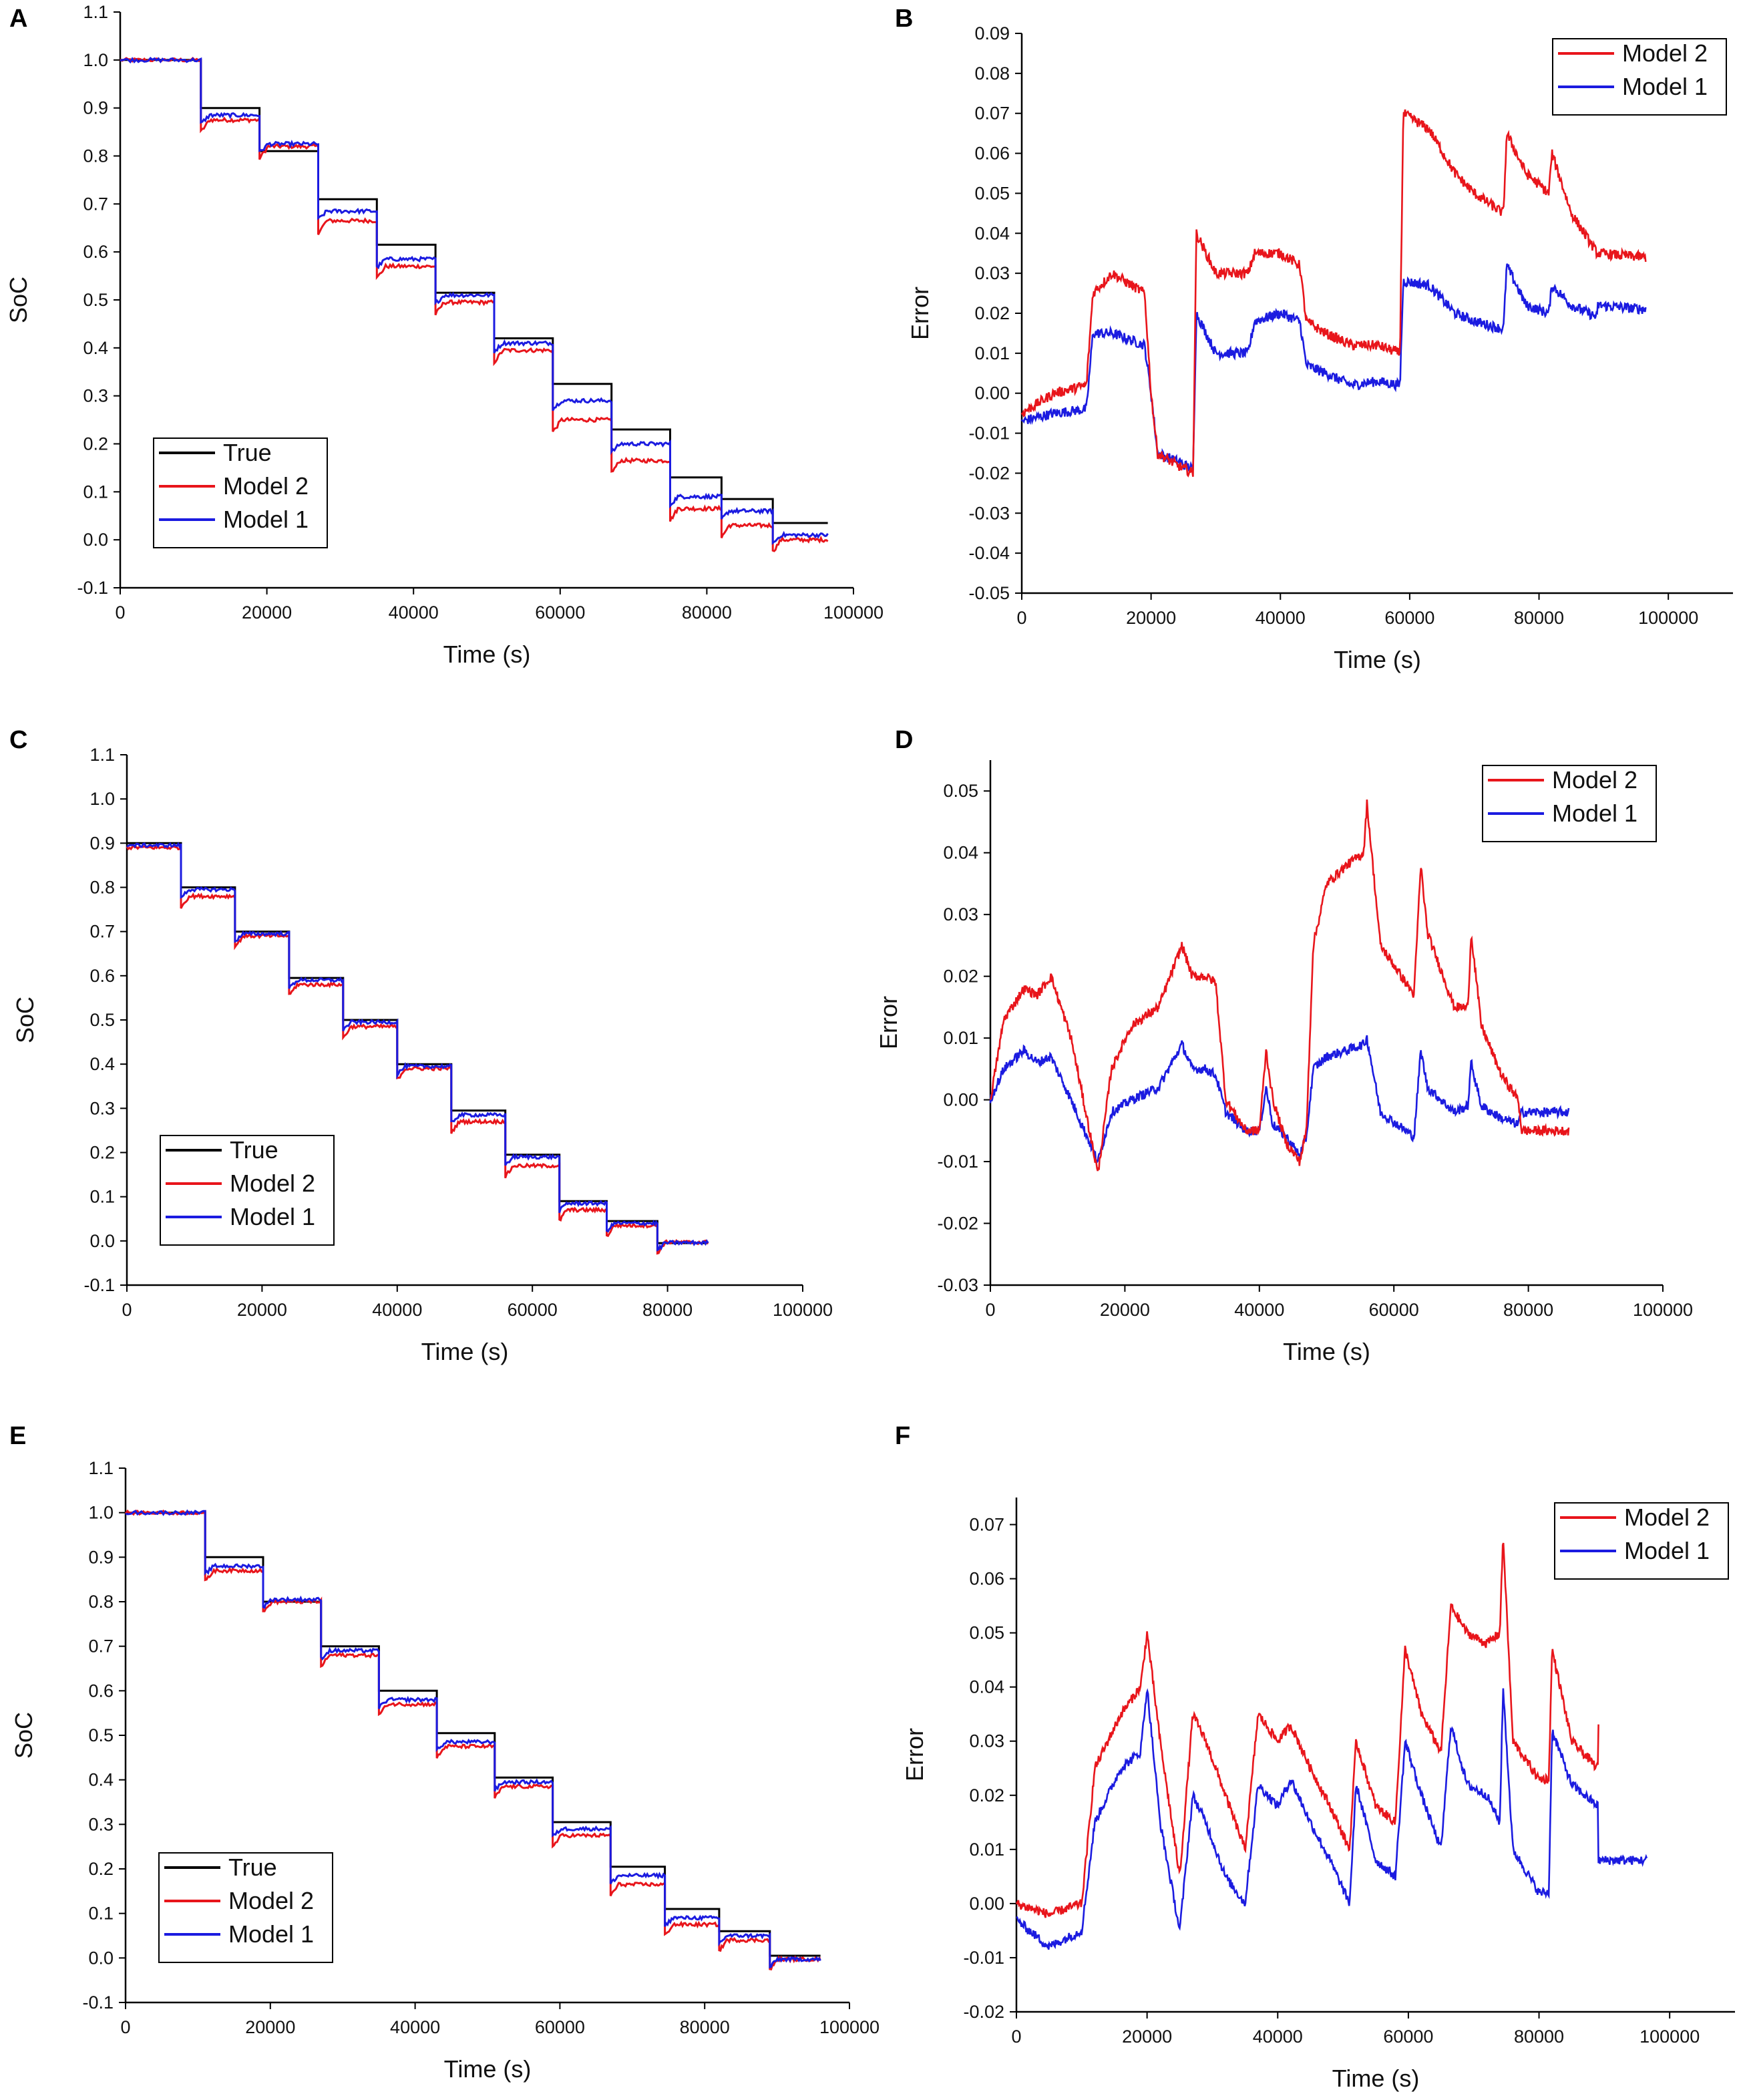  Describe the element at coordinates (904, 740) in the screenshot. I see `panel-label: D` at that location.